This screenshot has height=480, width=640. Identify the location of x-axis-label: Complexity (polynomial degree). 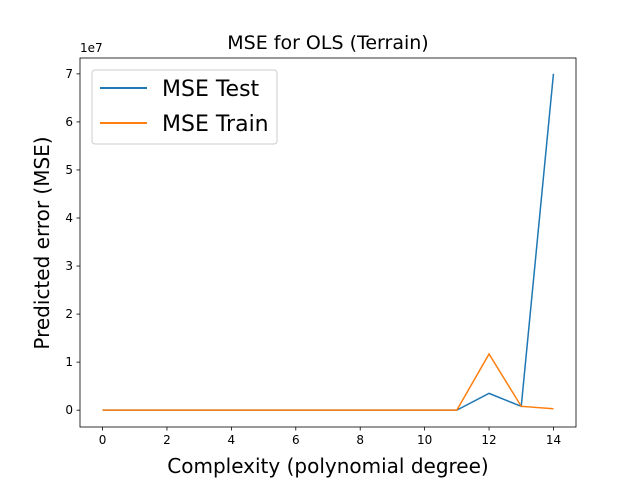
(327, 466).